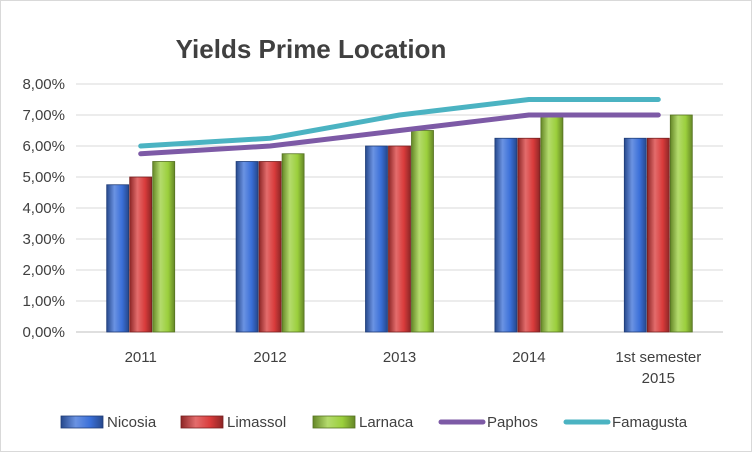  What do you see at coordinates (132, 422) in the screenshot?
I see `legend-label-nicosia: Nicosia` at bounding box center [132, 422].